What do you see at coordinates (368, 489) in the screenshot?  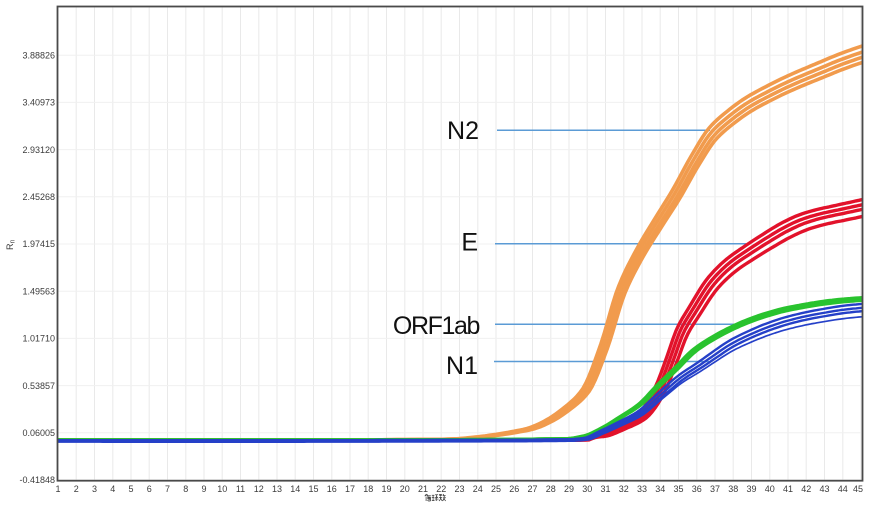 I see `svg-text: 18` at bounding box center [368, 489].